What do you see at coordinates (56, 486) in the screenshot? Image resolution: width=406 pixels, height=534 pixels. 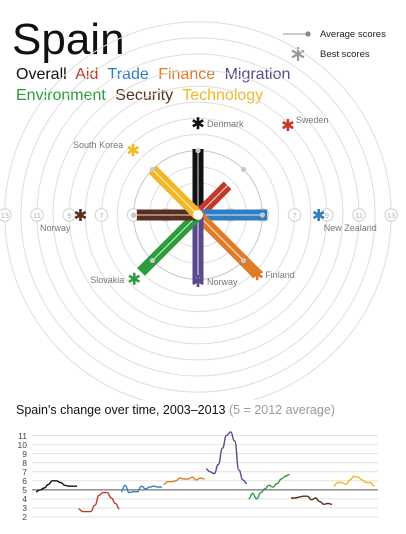 I see `timeline-line-overall` at bounding box center [56, 486].